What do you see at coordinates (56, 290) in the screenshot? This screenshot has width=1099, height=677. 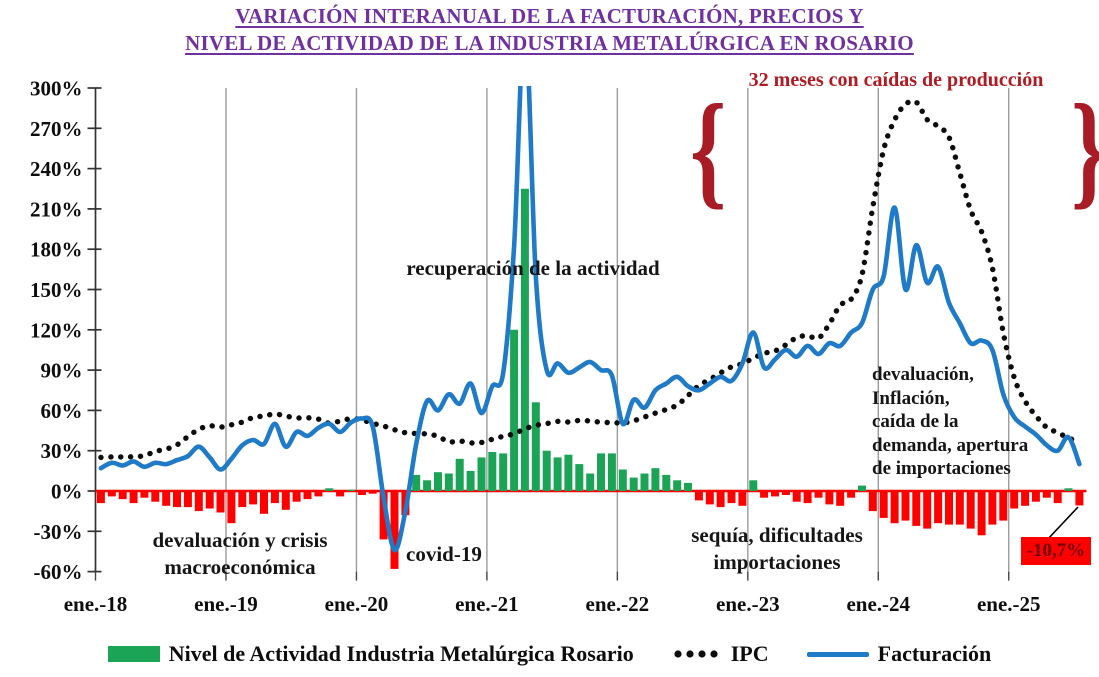 I see `svg-text: 150%` at bounding box center [56, 290].